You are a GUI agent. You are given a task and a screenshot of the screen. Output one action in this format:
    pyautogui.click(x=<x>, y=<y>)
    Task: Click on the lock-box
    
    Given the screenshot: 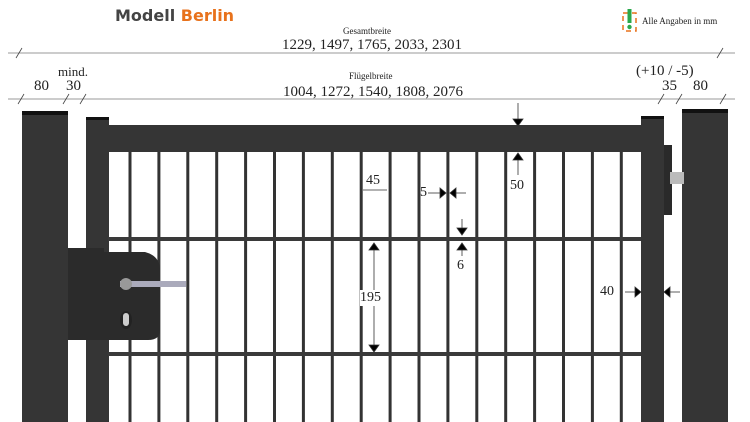 What is the action you would take?
    pyautogui.click(x=127, y=294)
    